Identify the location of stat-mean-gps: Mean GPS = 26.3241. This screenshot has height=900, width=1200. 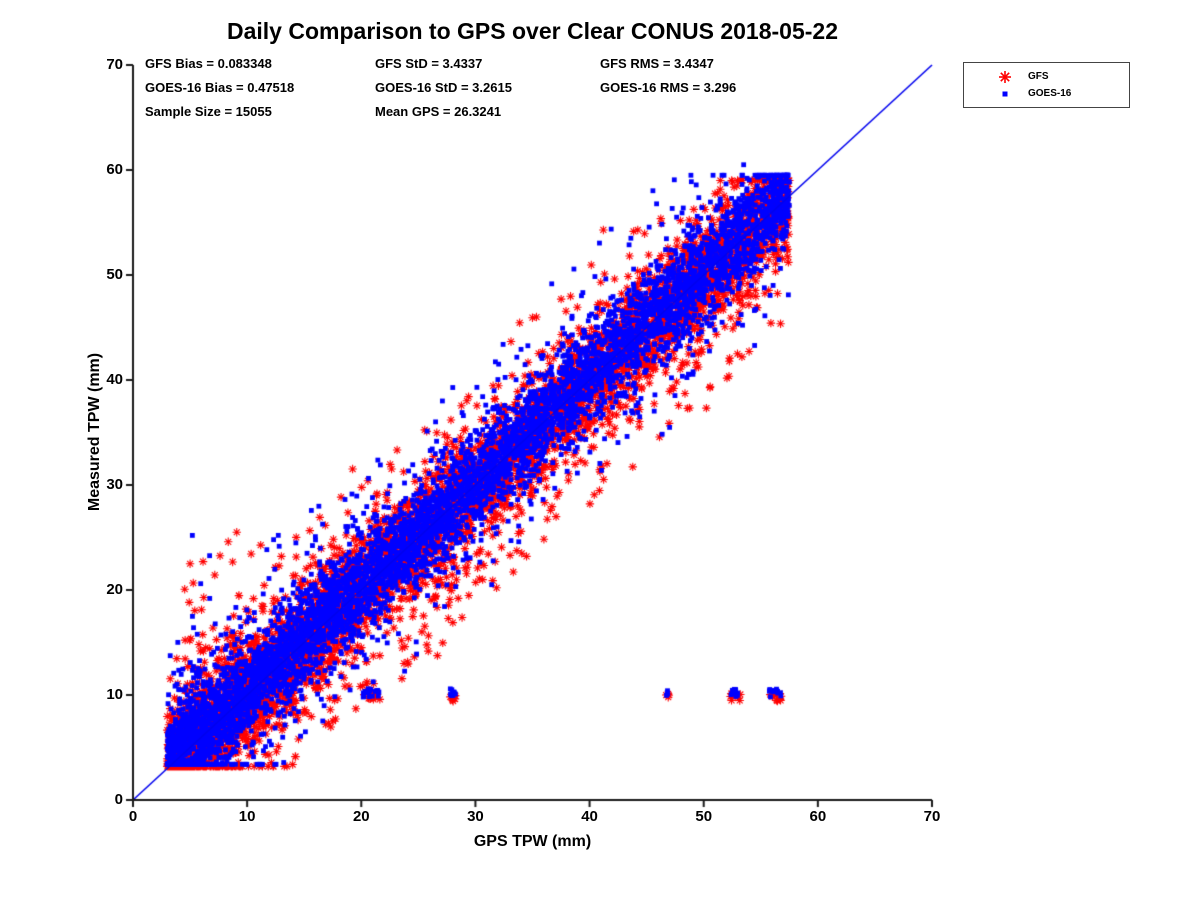
(438, 111).